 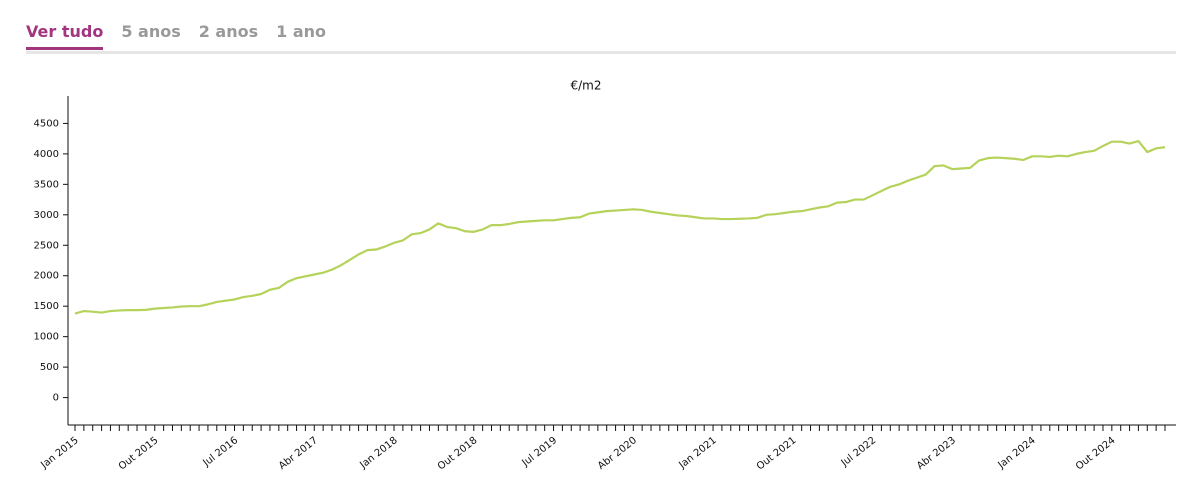 I want to click on y-tick-label: 1500, so click(x=46, y=306).